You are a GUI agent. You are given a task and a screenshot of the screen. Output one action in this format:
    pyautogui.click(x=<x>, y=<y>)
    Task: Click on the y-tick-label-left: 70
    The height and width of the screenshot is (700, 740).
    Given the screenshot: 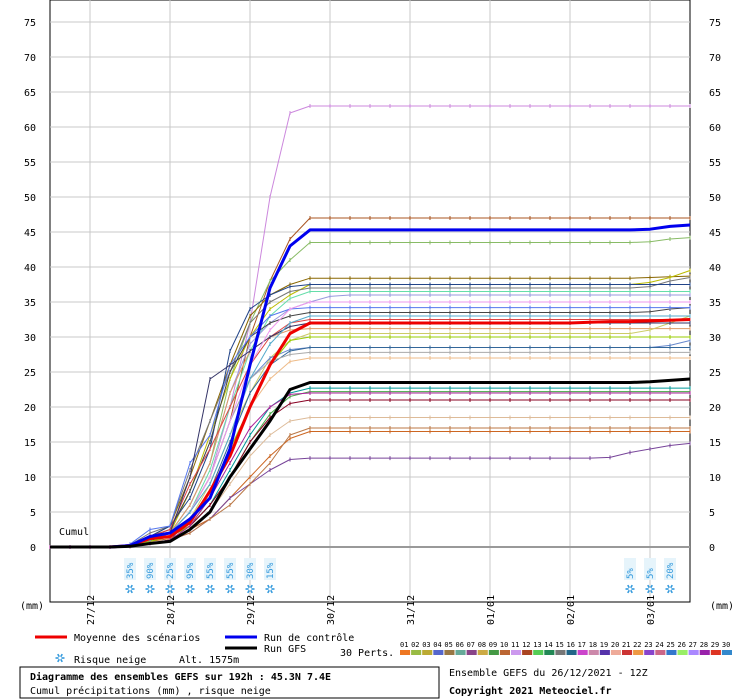 What is the action you would take?
    pyautogui.click(x=30, y=58)
    